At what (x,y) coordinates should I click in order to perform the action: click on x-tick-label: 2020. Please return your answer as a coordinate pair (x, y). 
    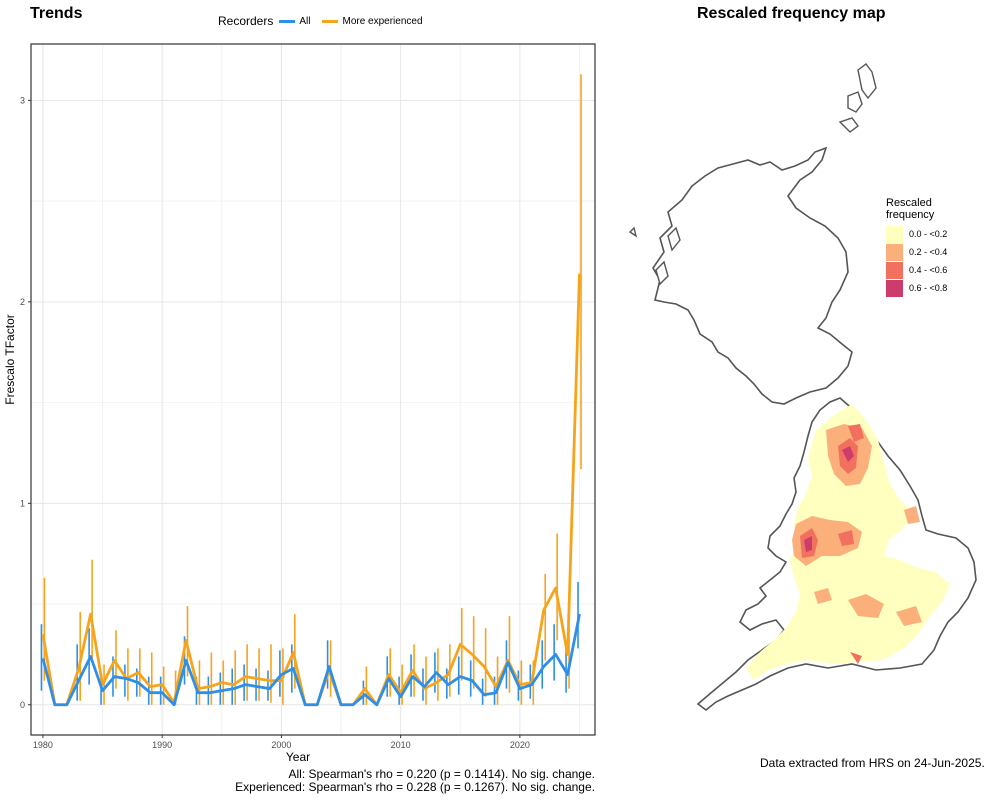
    Looking at the image, I should click on (520, 745).